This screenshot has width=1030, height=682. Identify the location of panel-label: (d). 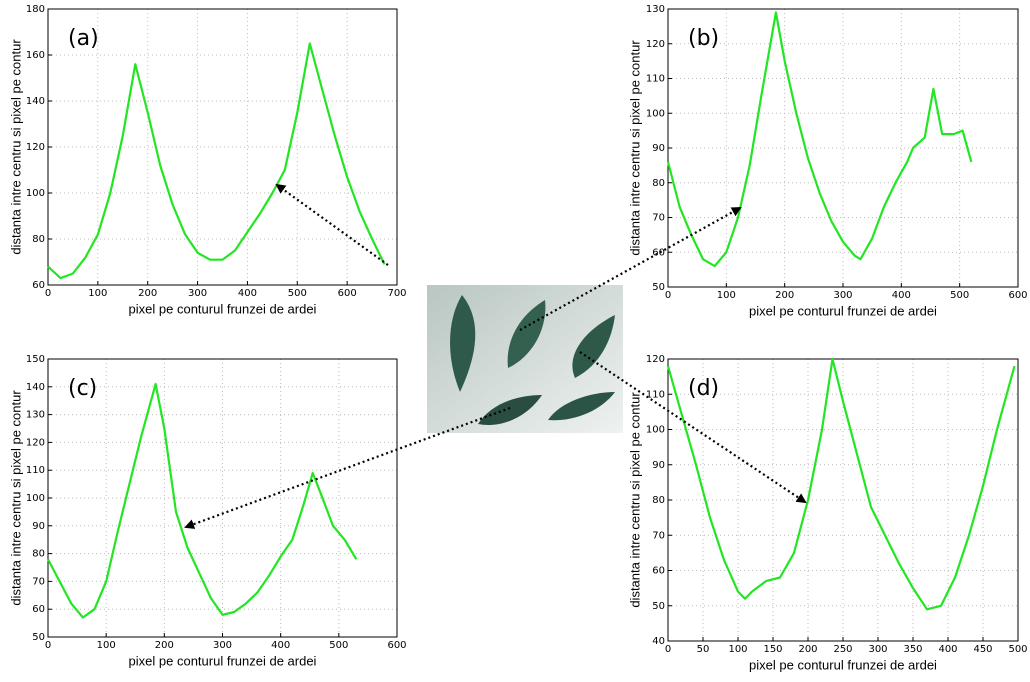
(703, 388).